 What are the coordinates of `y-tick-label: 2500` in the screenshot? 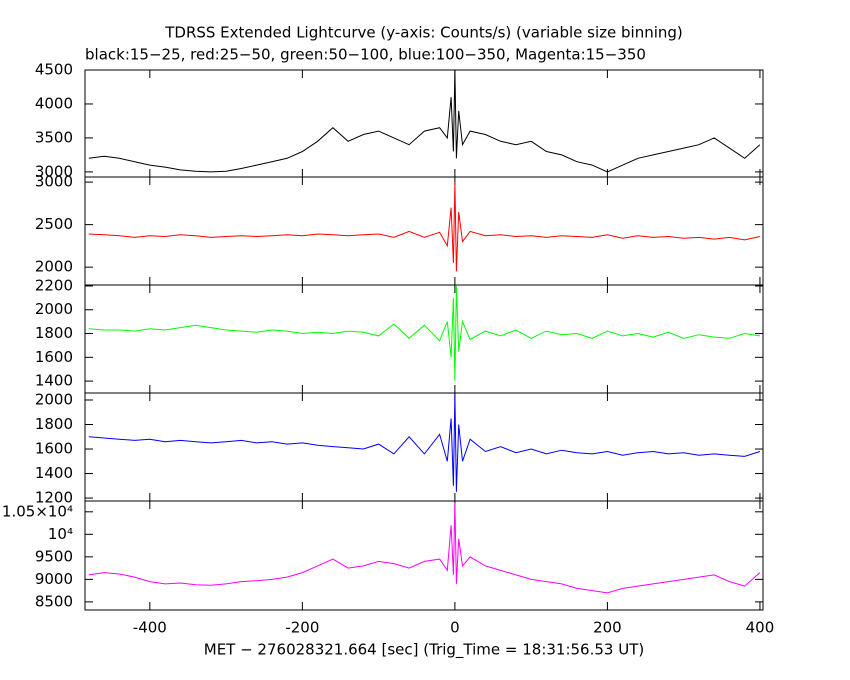 It's located at (54, 224).